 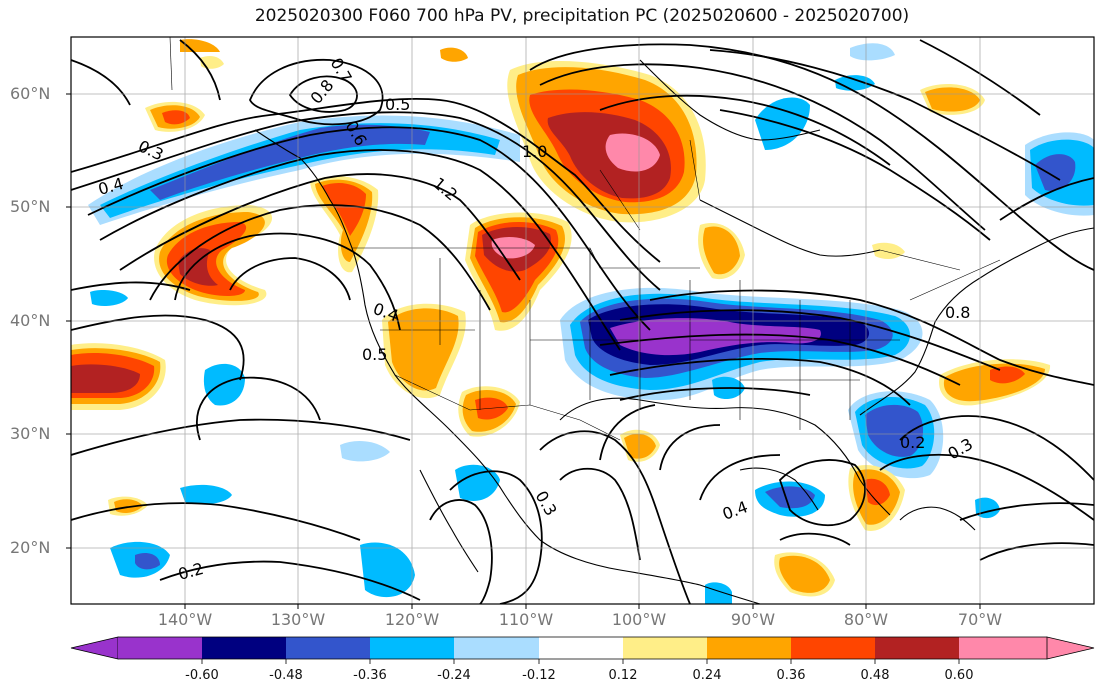 I want to click on lat-label: 50°N, so click(x=30, y=206).